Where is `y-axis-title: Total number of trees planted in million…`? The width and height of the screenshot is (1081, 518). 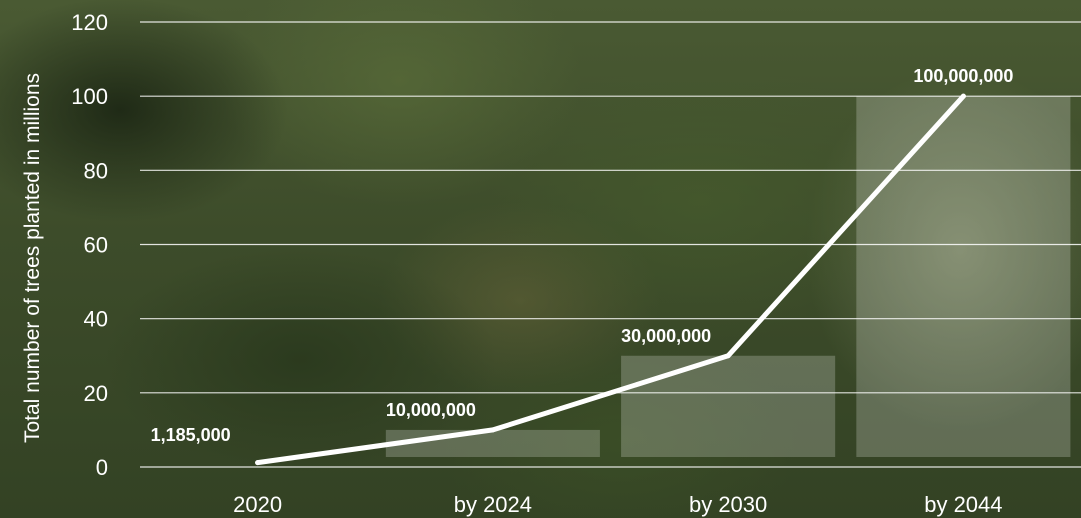 y-axis-title: Total number of trees planted in million… is located at coordinates (32, 258).